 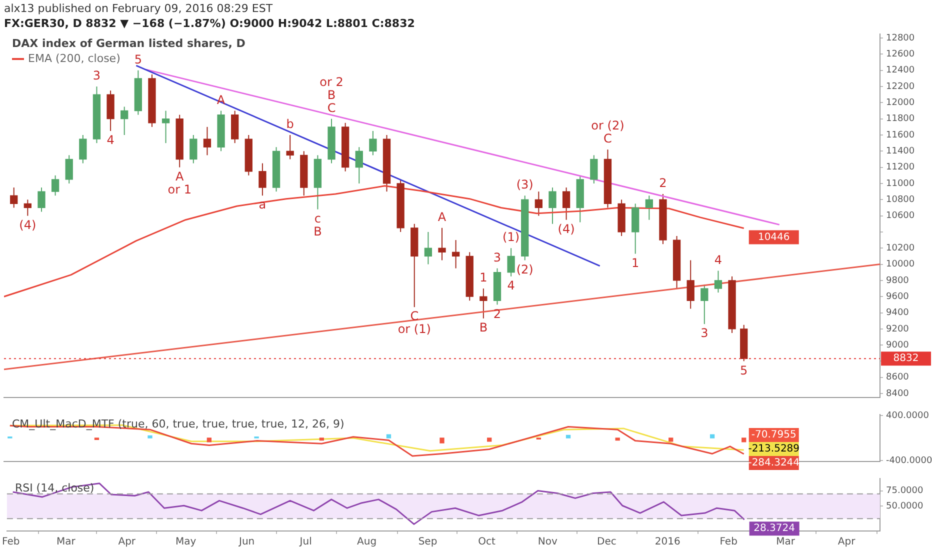 What do you see at coordinates (367, 542) in the screenshot?
I see `x-tick-label: Aug` at bounding box center [367, 542].